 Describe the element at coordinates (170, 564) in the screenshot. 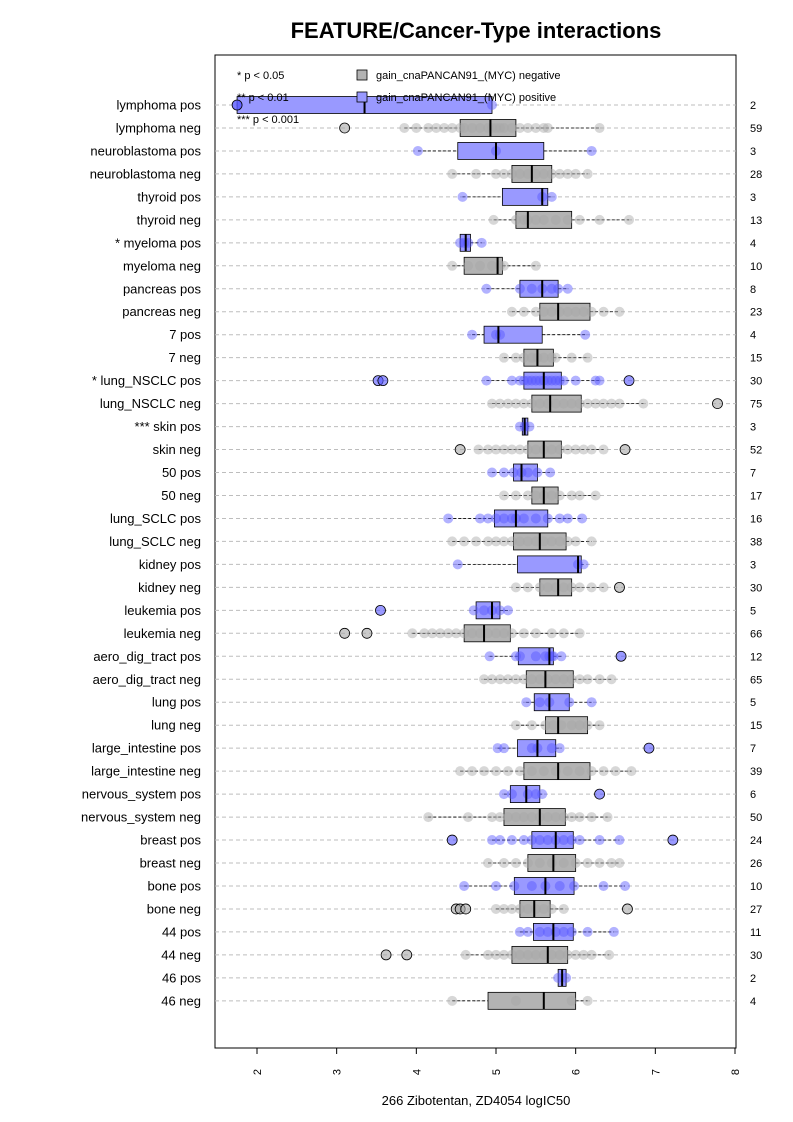

I see `row-label: kidney pos` at that location.